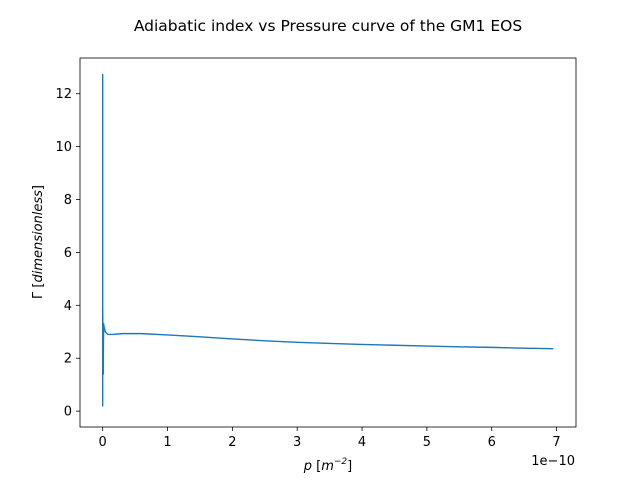 The height and width of the screenshot is (480, 640). Describe the element at coordinates (427, 442) in the screenshot. I see `x-tick-label: 5` at that location.